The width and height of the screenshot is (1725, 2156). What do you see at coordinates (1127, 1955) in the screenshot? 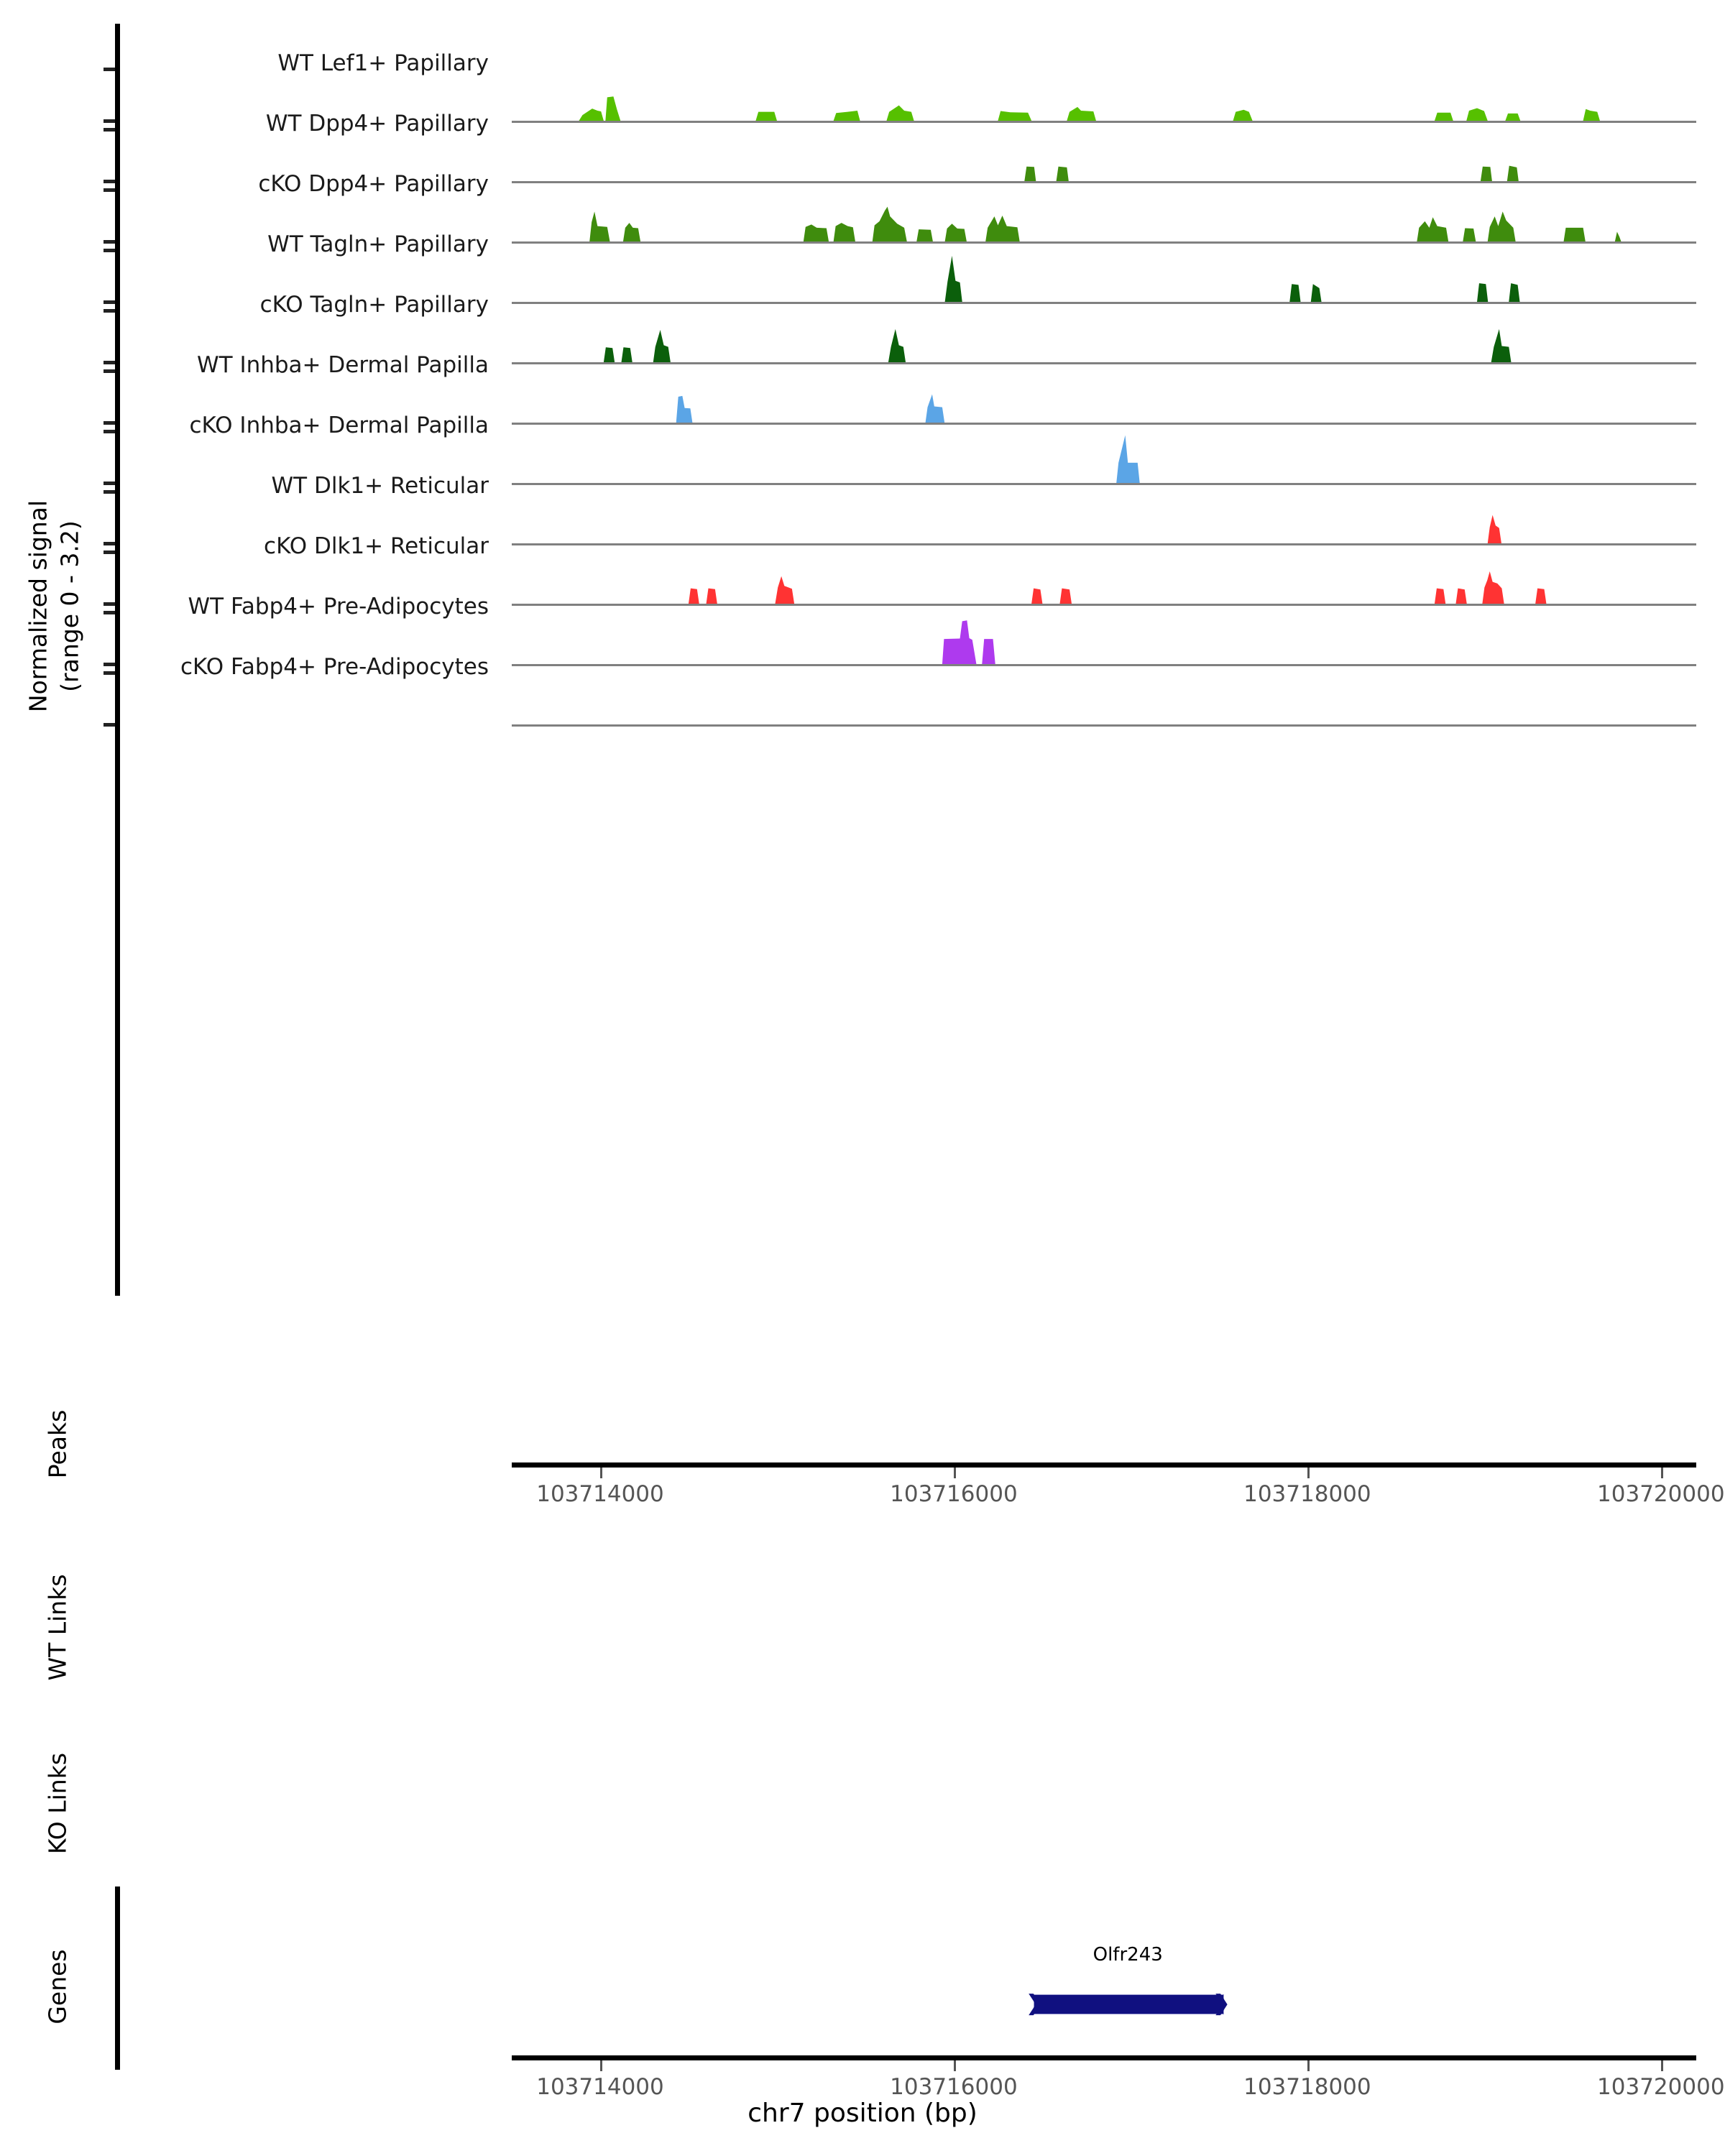
I see `gene-label: Olfr243` at bounding box center [1127, 1955].